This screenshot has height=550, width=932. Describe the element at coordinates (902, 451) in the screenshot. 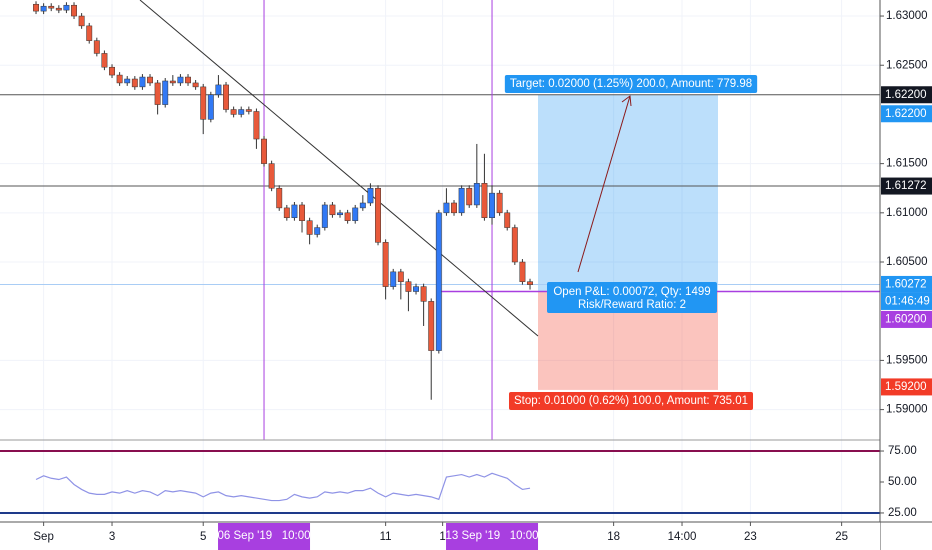

I see `rsi-tick-label: 75.00` at that location.